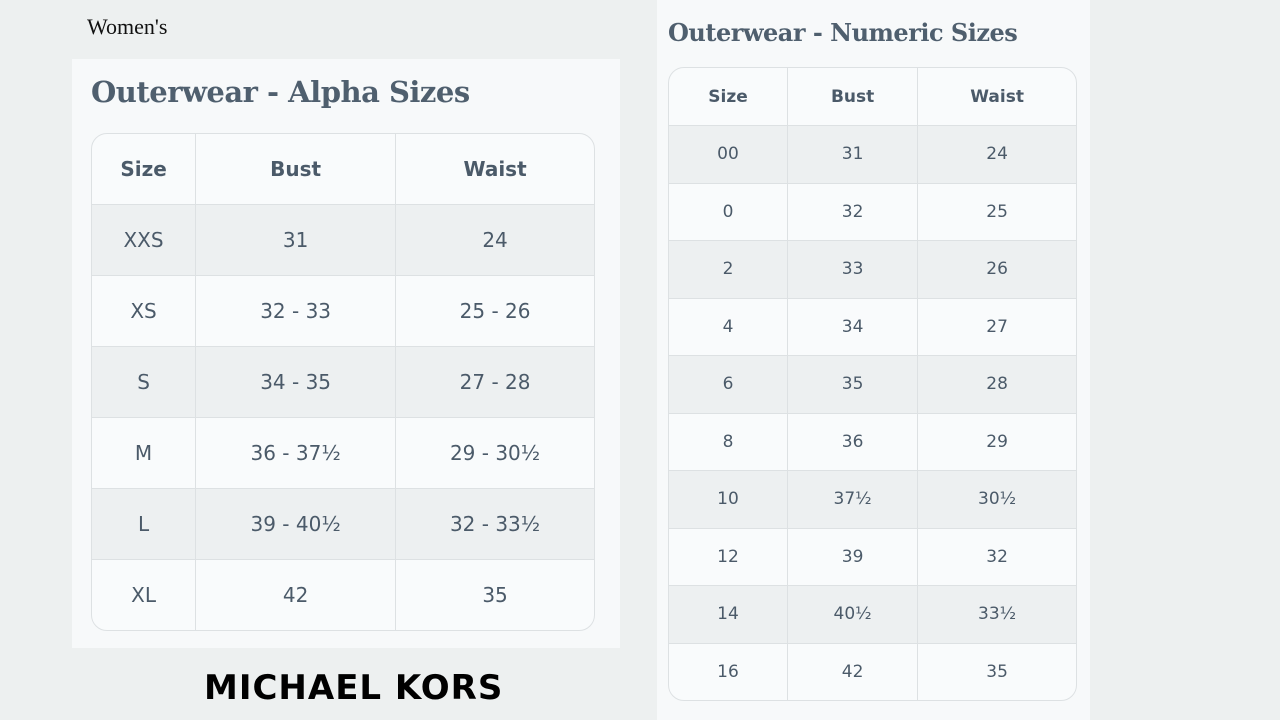 This screenshot has width=1280, height=720. I want to click on table-row: XL 42 35, so click(343, 595).